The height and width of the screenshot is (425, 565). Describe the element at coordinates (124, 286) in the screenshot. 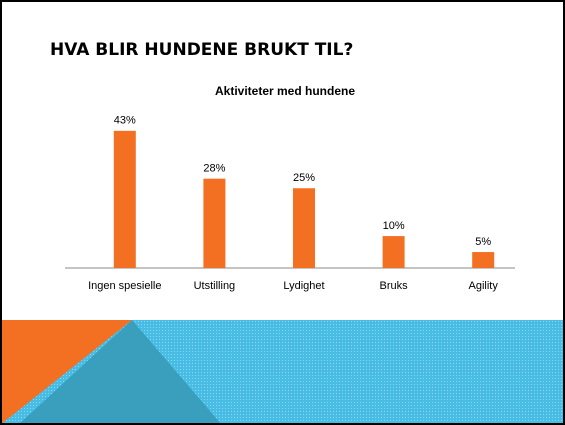

I see `x-tick-label: Ingen spesielle` at that location.